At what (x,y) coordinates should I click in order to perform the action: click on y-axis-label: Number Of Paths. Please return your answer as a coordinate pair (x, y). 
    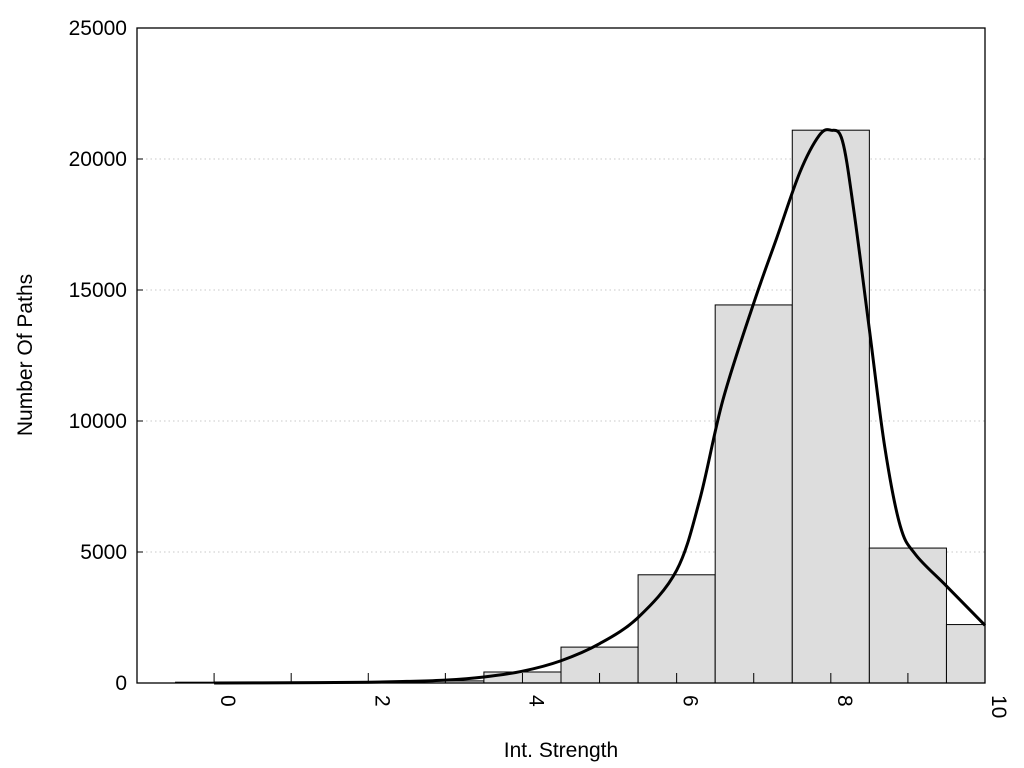
    Looking at the image, I should click on (25, 355).